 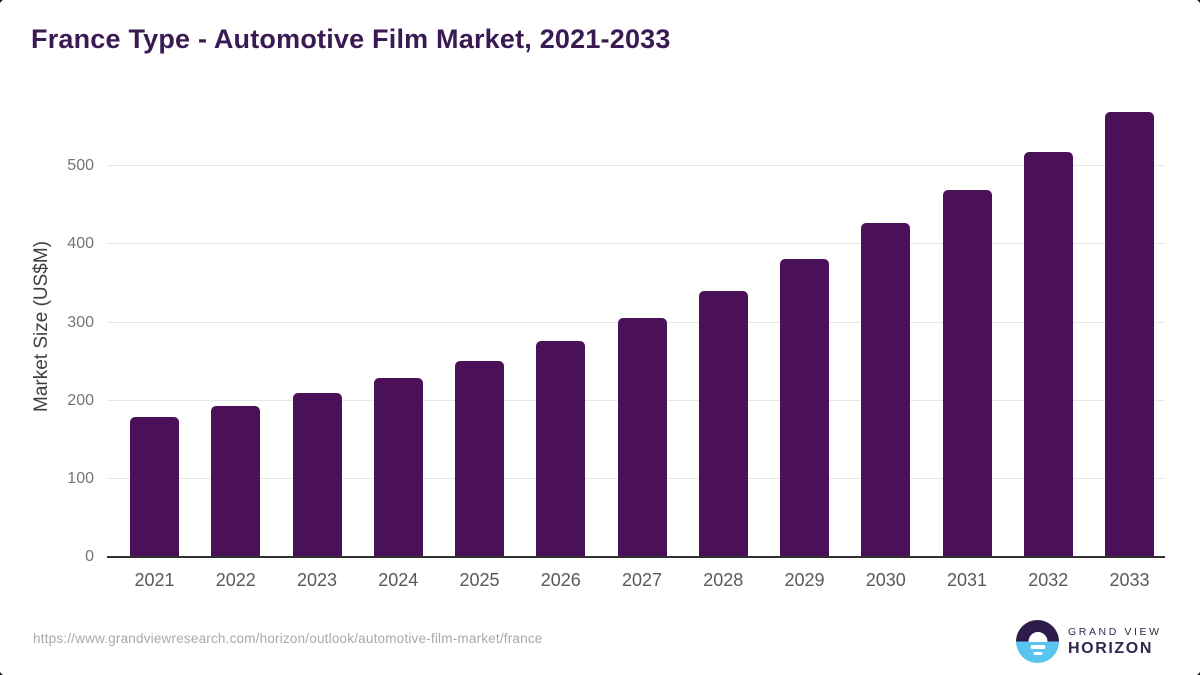 I want to click on y-axis-title: Market Size (US$M), so click(x=41, y=326).